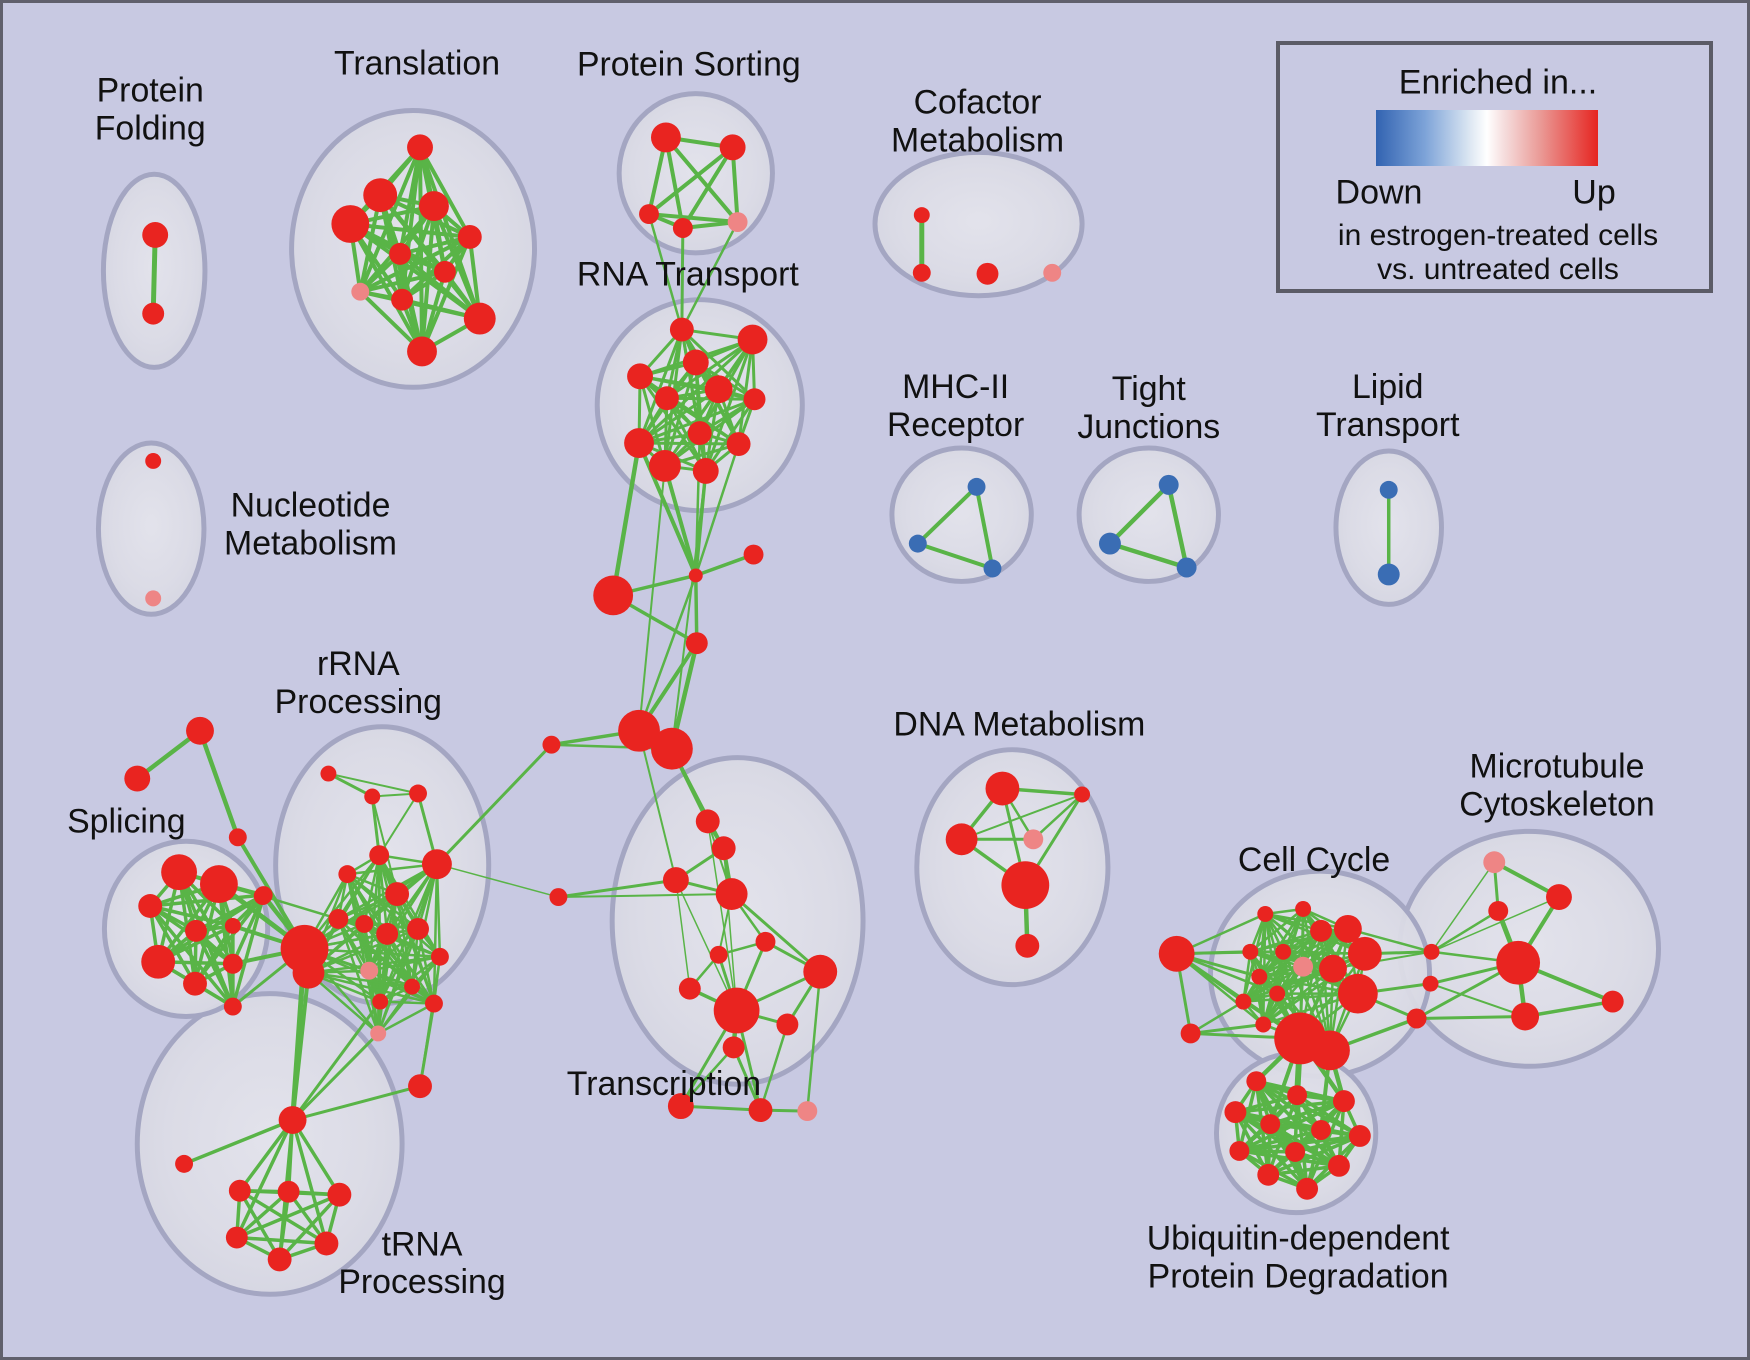 The width and height of the screenshot is (1750, 1360). Describe the element at coordinates (237, 837) in the screenshot. I see `node-st3` at that location.